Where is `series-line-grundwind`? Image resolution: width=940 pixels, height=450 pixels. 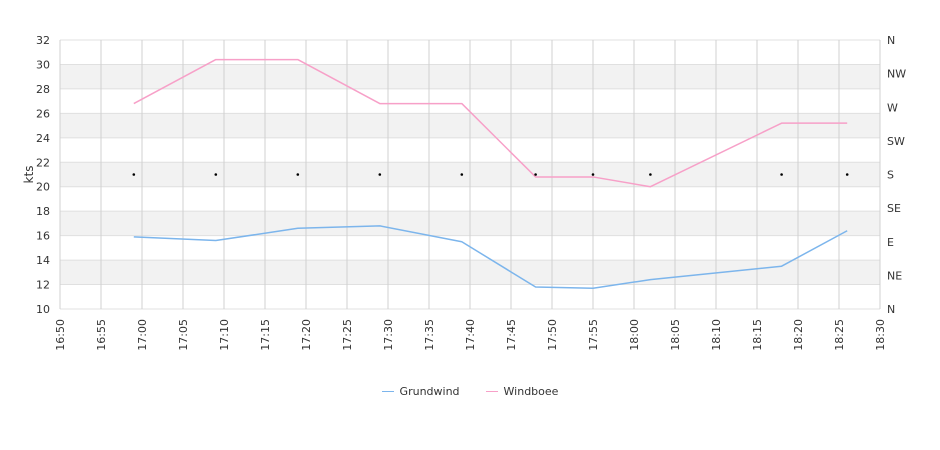
series-line-grundwind is located at coordinates (490, 257).